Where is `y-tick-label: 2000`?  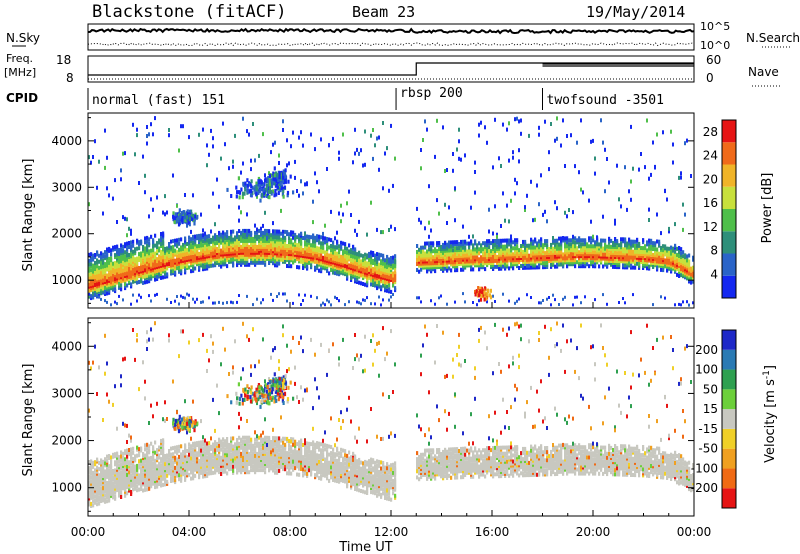
y-tick-label: 2000 is located at coordinates (66, 234).